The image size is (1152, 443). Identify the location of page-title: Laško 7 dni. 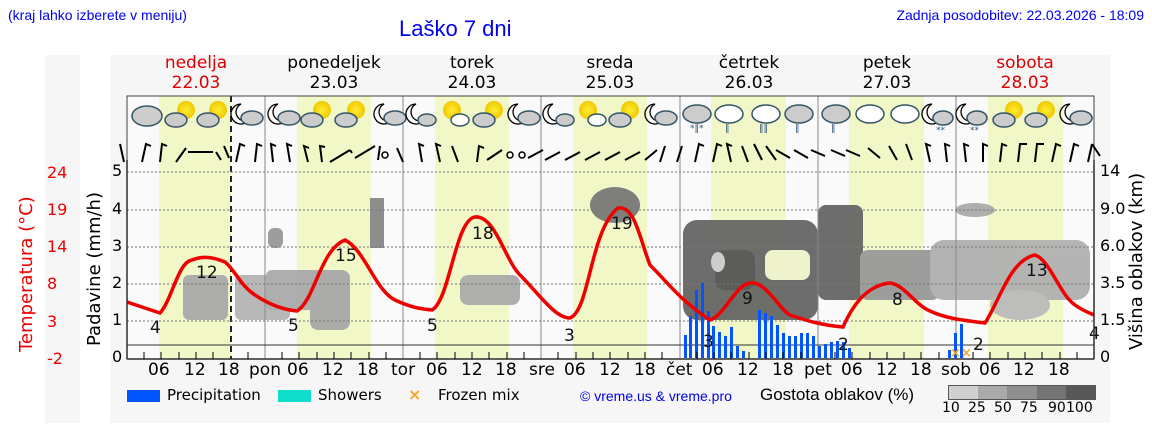
(455, 28).